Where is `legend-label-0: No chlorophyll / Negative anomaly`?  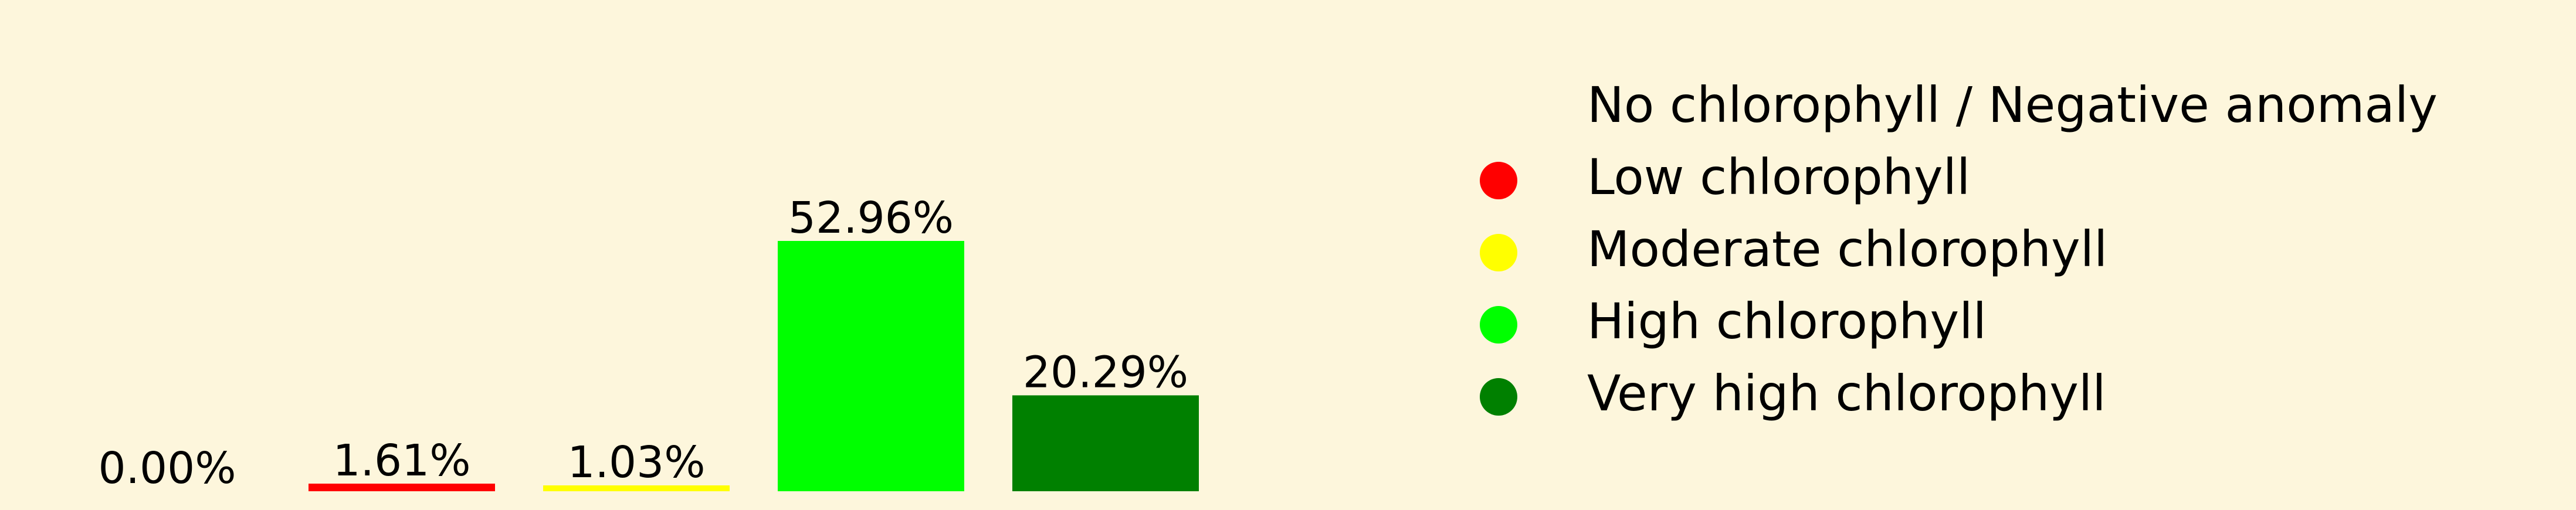 legend-label-0: No chlorophyll / Negative anomaly is located at coordinates (2012, 105).